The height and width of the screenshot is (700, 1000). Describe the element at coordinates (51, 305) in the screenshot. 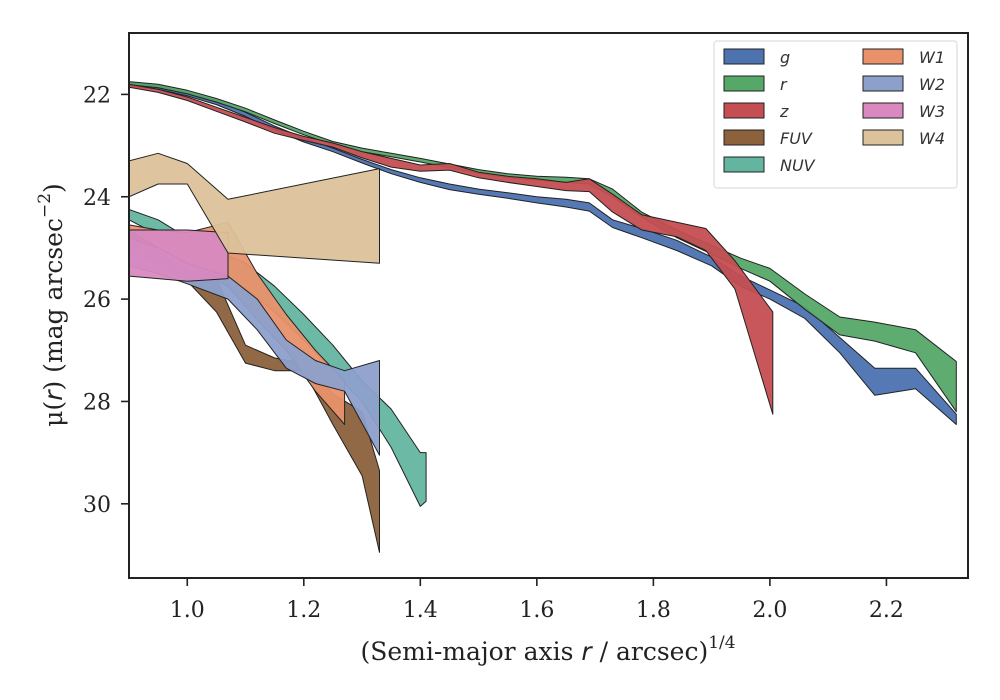

I see `y-axis-title: μ(r) (mag arcsec−2)` at that location.